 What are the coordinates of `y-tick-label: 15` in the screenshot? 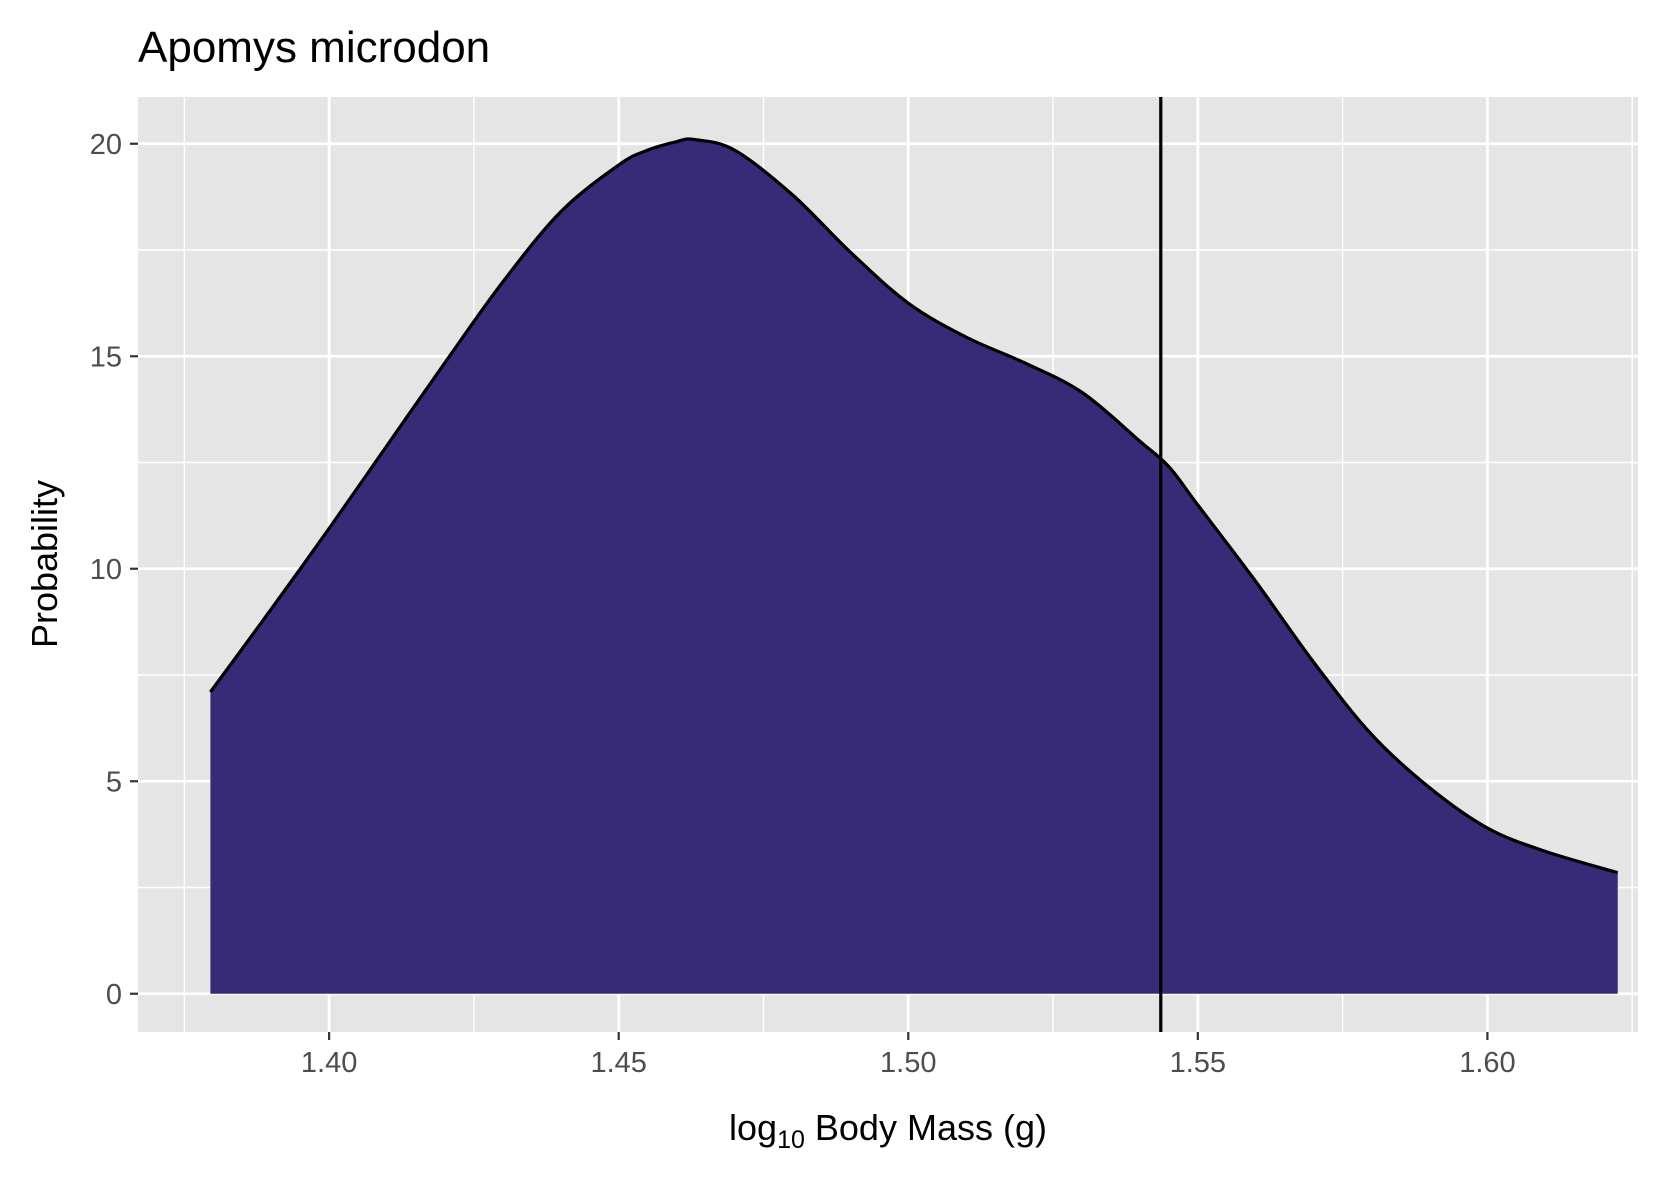 It's located at (106, 357).